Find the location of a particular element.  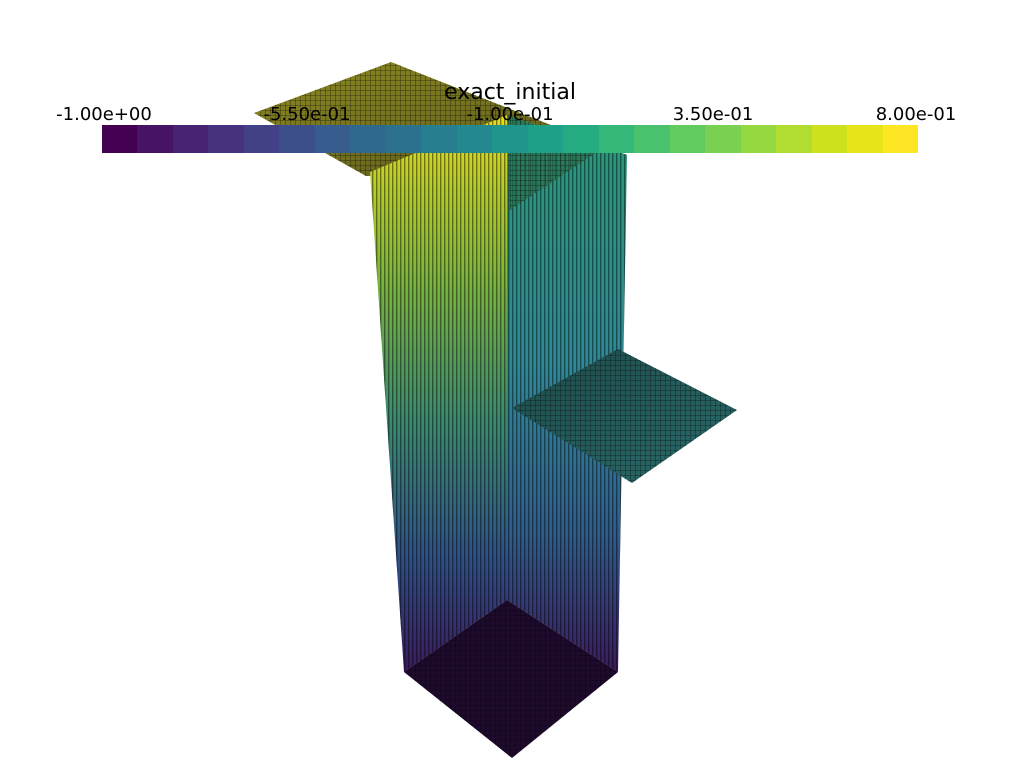

scalar-bar is located at coordinates (510, 139).